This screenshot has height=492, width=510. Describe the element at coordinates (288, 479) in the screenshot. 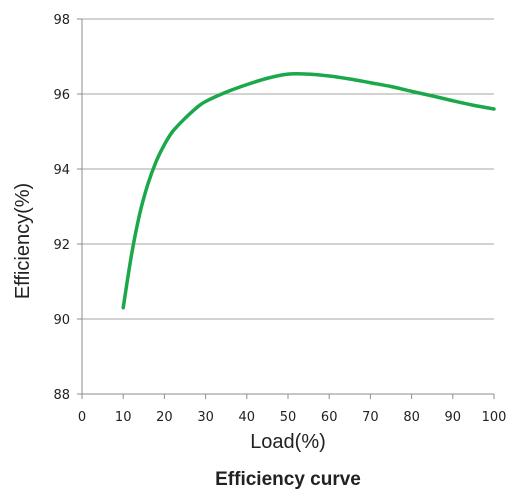

I see `chart-title: Efficiency curve` at that location.